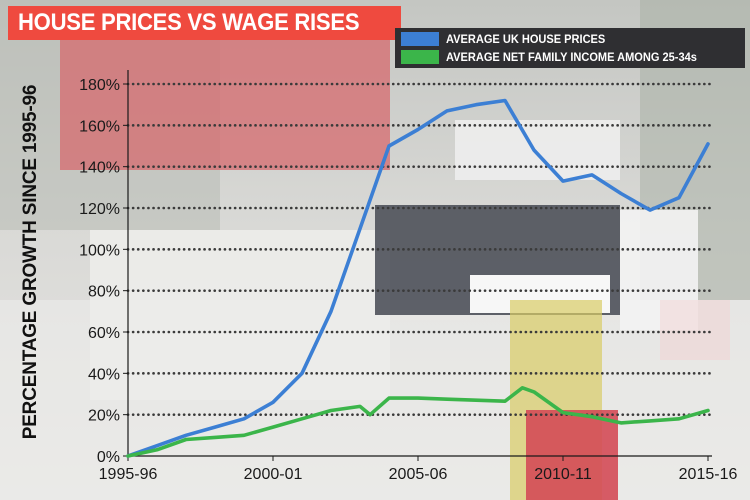  I want to click on y-tick-label-100: 100%, so click(99, 250).